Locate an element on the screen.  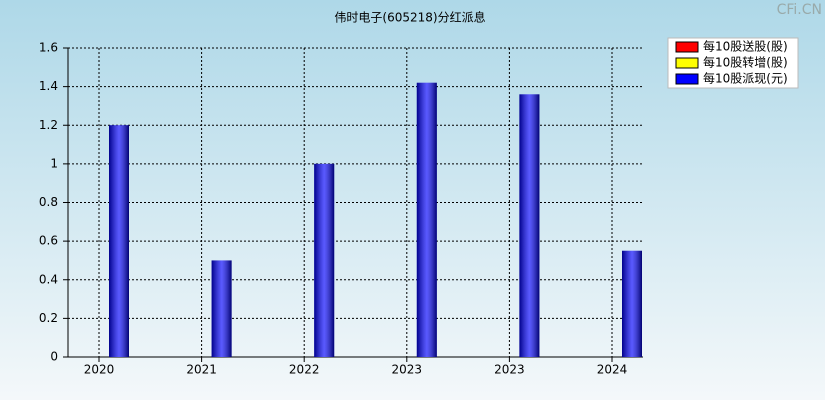
y-tick-label: 1.2 is located at coordinates (48, 125).